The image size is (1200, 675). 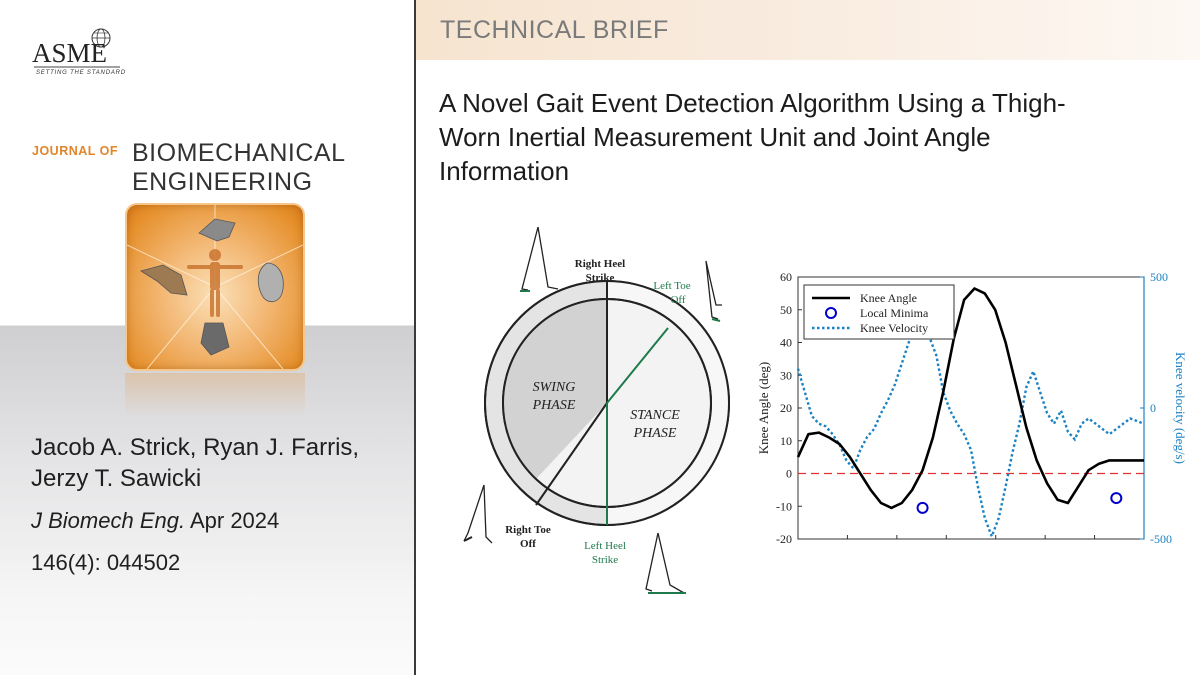 What do you see at coordinates (215, 395) in the screenshot?
I see `cover-reflection` at bounding box center [215, 395].